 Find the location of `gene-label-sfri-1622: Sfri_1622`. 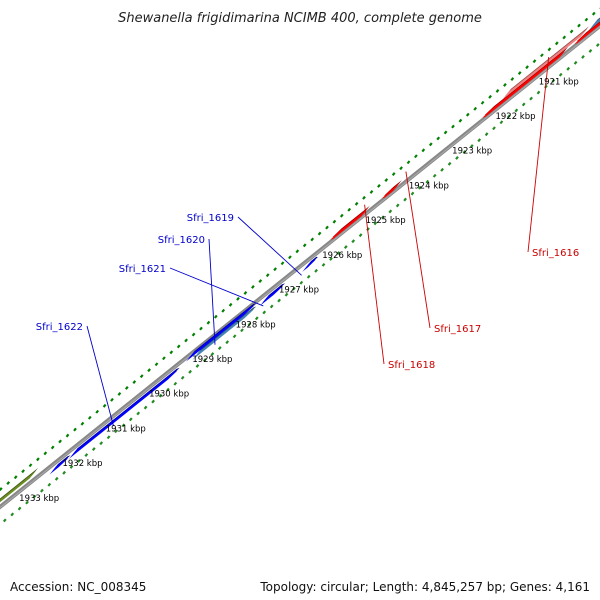

gene-label-sfri-1622: Sfri_1622 is located at coordinates (59, 327).